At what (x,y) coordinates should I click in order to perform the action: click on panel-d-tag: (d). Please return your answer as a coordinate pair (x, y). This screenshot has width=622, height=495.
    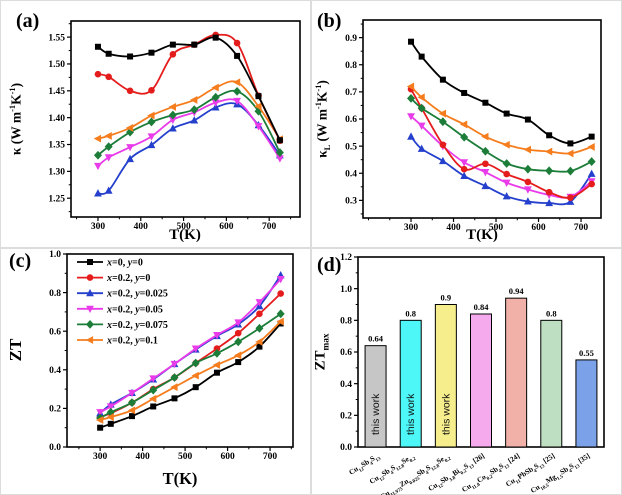
    Looking at the image, I should click on (329, 265).